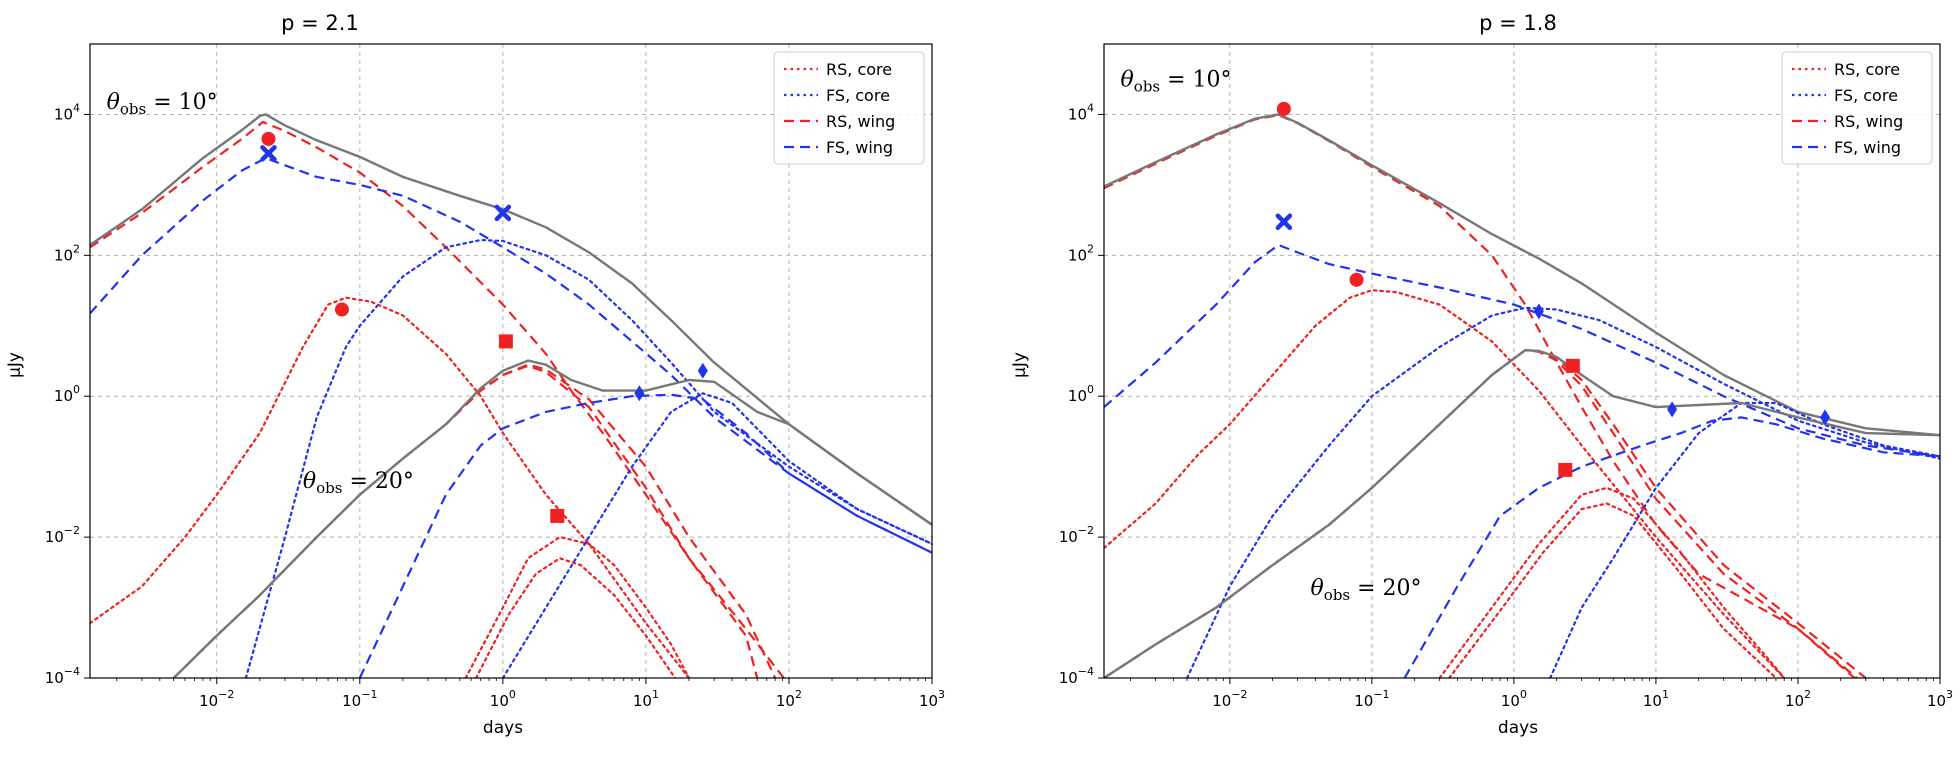 This screenshot has height=759, width=1960. What do you see at coordinates (320, 23) in the screenshot?
I see `chart-title: p = 2.1` at bounding box center [320, 23].